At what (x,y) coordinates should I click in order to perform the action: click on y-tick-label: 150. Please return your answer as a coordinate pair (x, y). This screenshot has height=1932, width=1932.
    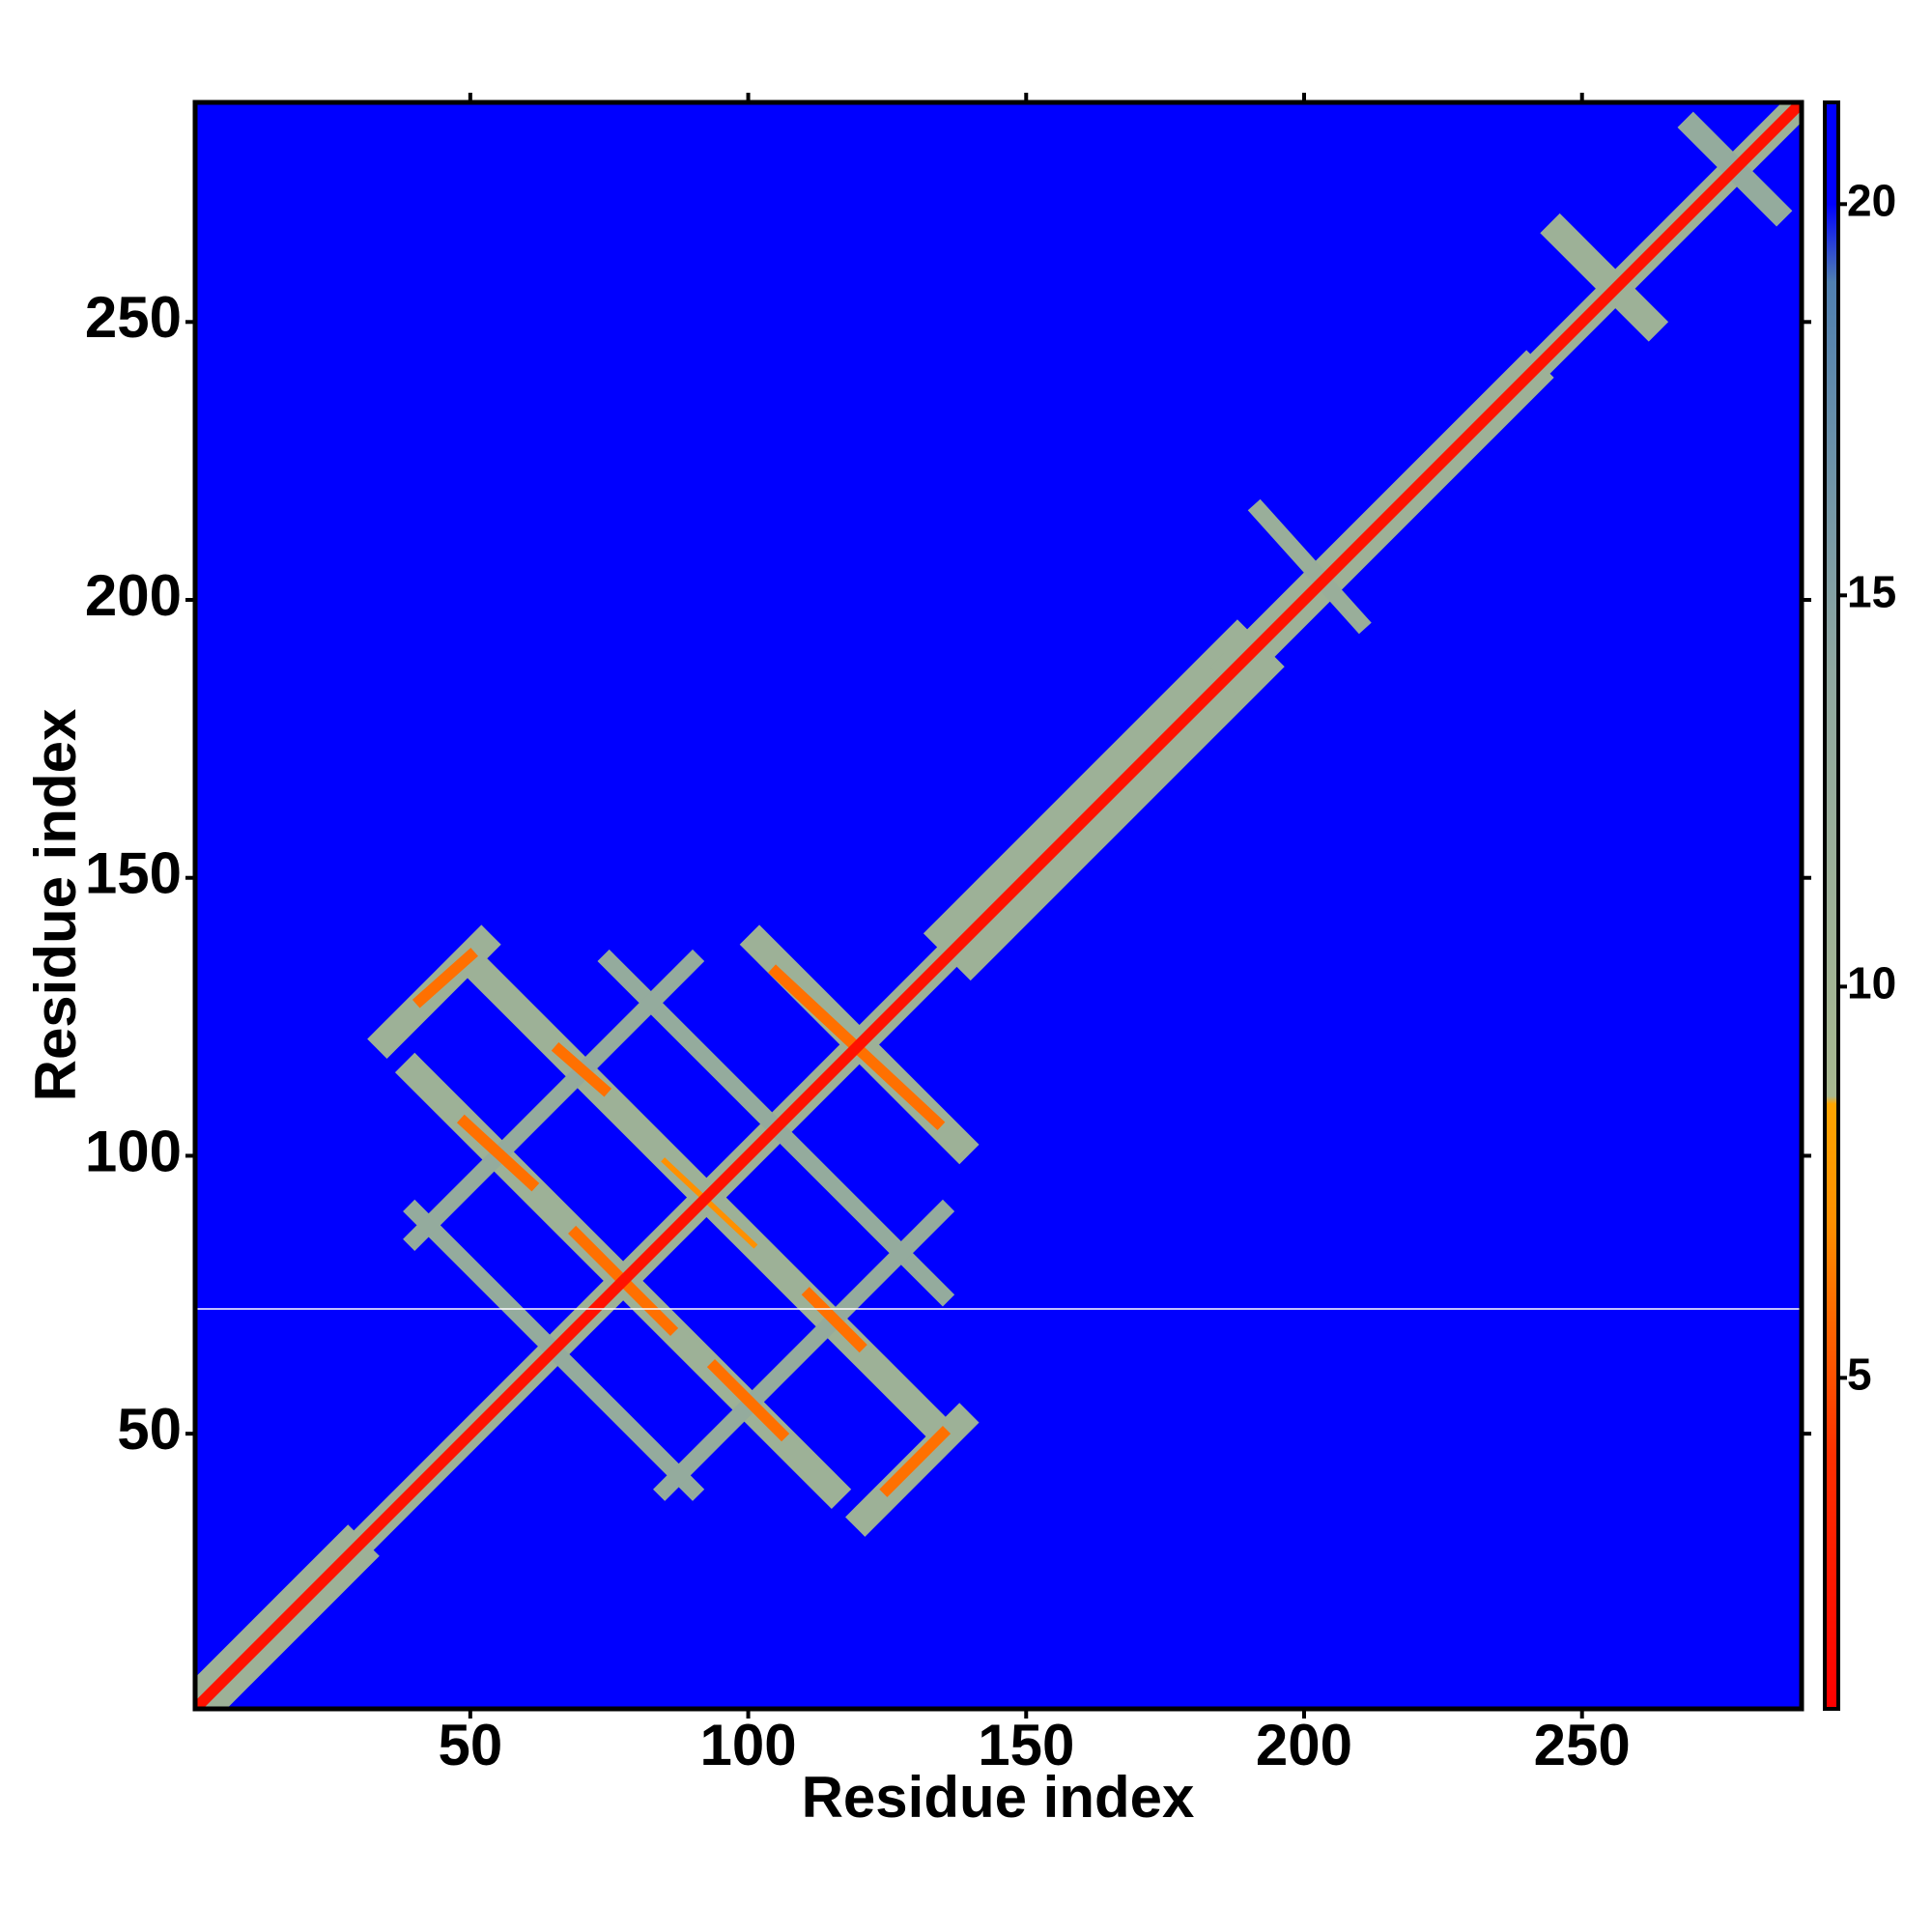
    Looking at the image, I should click on (133, 873).